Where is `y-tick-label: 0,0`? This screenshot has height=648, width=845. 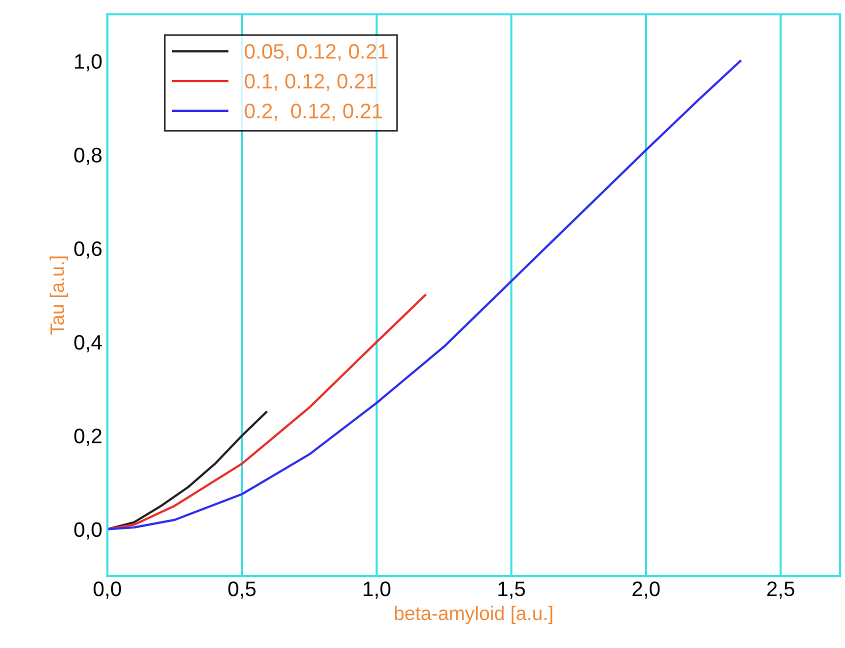
y-tick-label: 0,0 is located at coordinates (88, 531).